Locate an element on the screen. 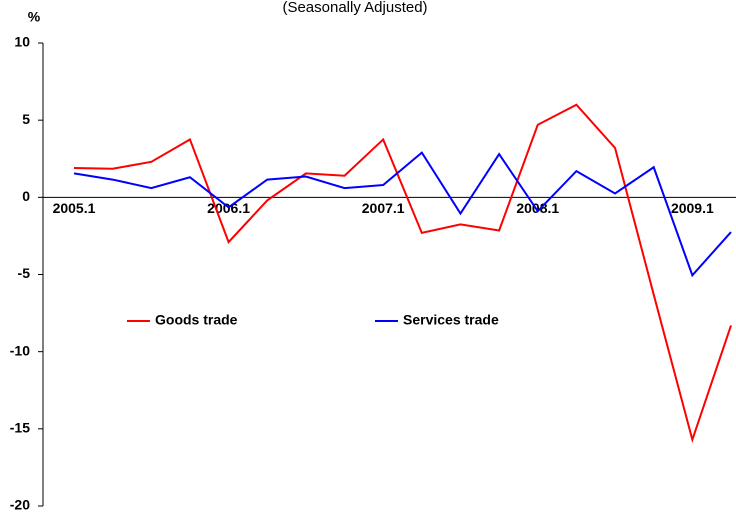  legend-label: Goods trade is located at coordinates (196, 320).